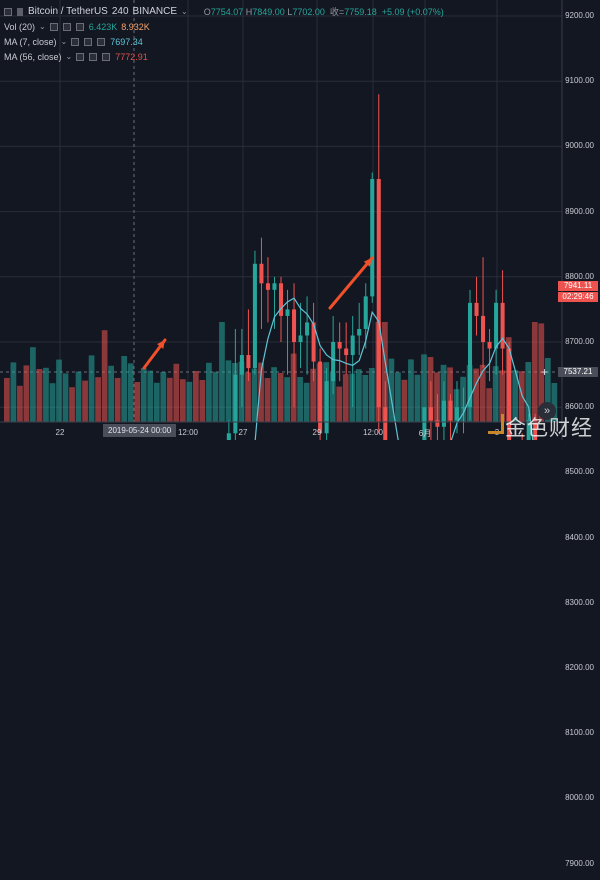 This screenshot has width=600, height=880. Describe the element at coordinates (33, 56) in the screenshot. I see `indicator-name: MA (56, close)` at that location.